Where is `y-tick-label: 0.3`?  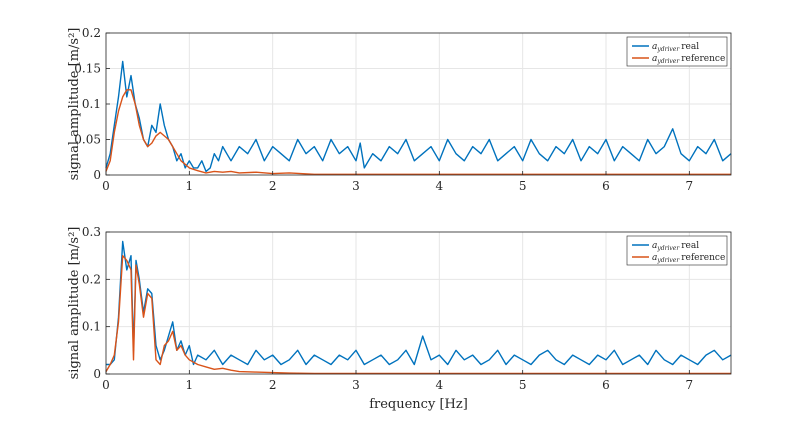 y-tick-label: 0.3 is located at coordinates (91, 232).